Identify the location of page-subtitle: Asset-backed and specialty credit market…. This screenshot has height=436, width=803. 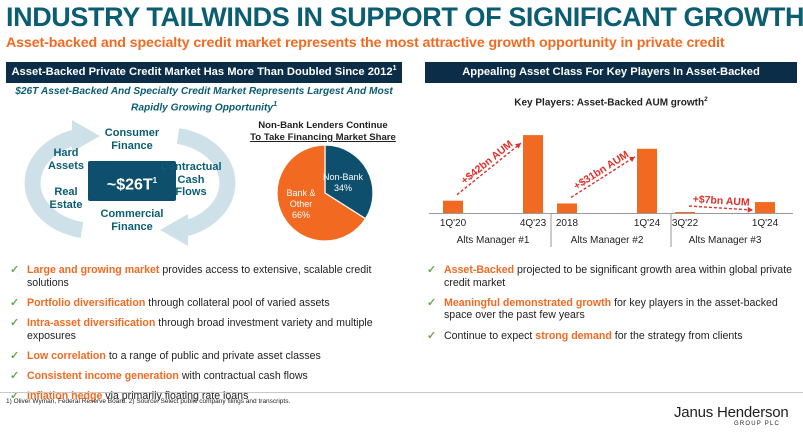
(365, 43).